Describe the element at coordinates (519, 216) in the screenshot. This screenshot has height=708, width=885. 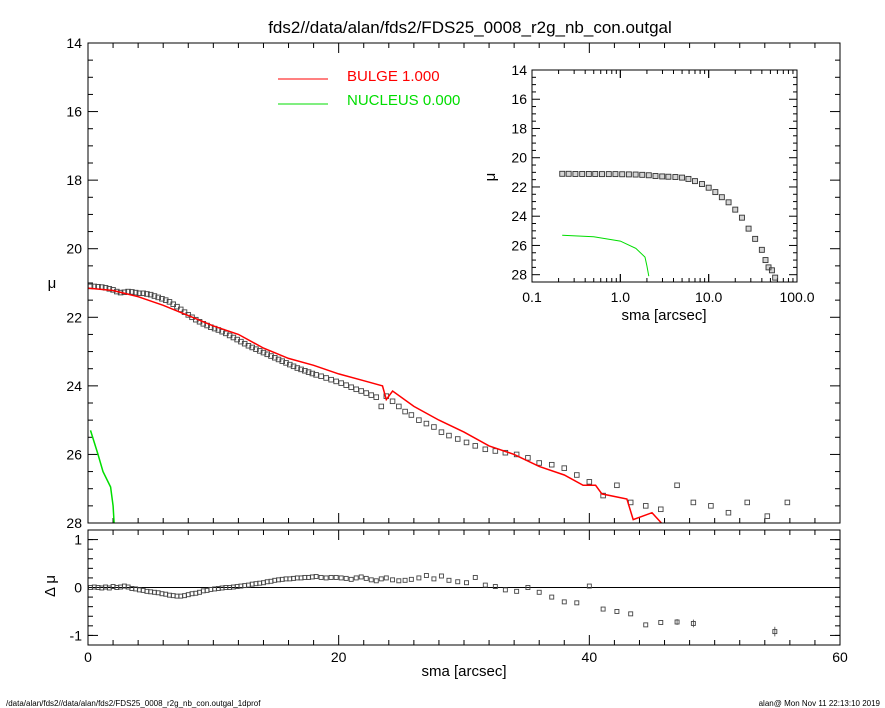
I see `inset-ytick-label: 24` at that location.